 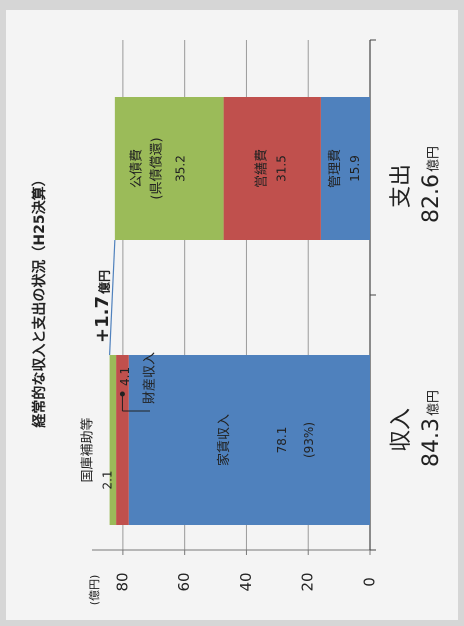 I want to click on segment-value: 2.1, so click(x=108, y=479).